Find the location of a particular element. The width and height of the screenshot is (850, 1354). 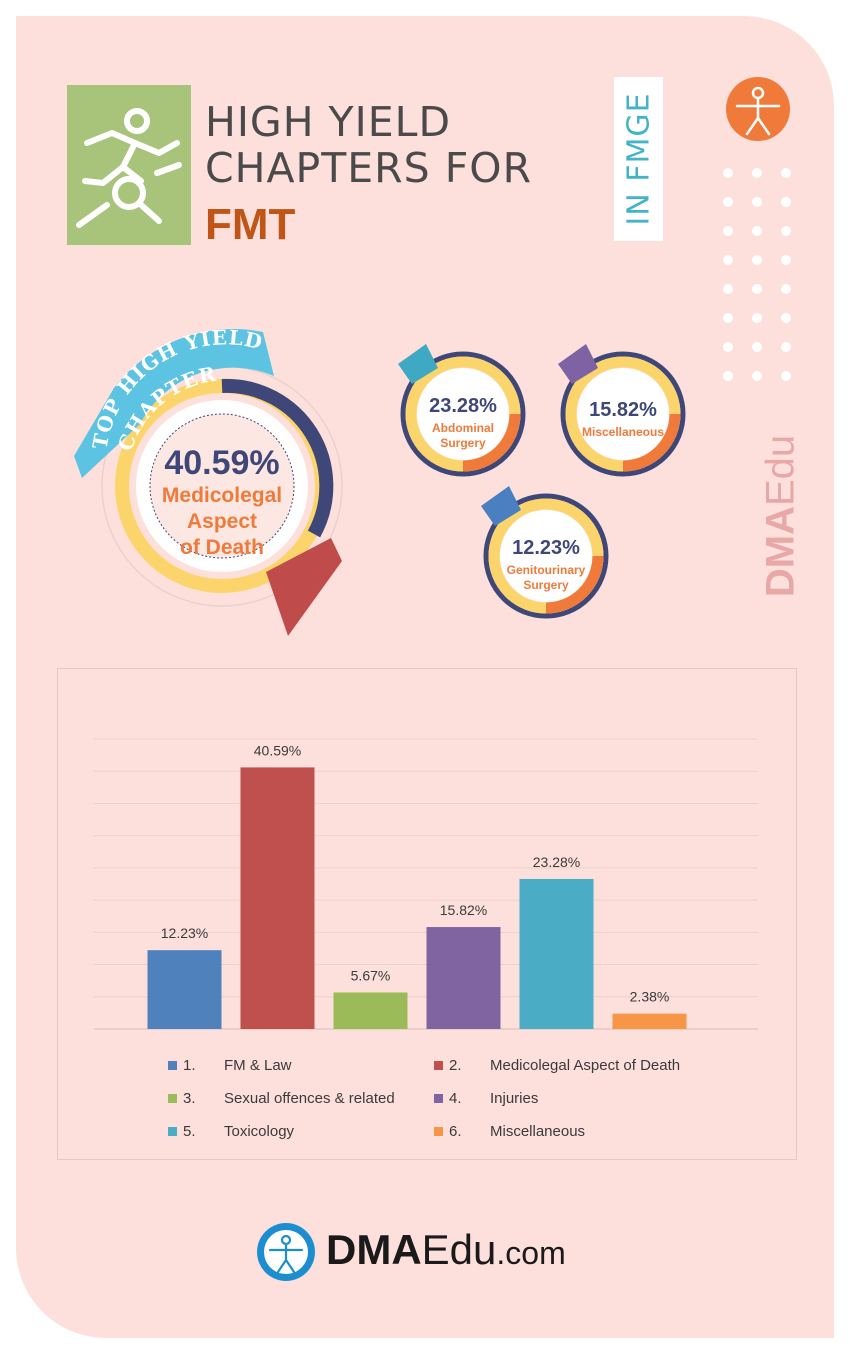

side-brand: DMAEdu is located at coordinates (781, 516).